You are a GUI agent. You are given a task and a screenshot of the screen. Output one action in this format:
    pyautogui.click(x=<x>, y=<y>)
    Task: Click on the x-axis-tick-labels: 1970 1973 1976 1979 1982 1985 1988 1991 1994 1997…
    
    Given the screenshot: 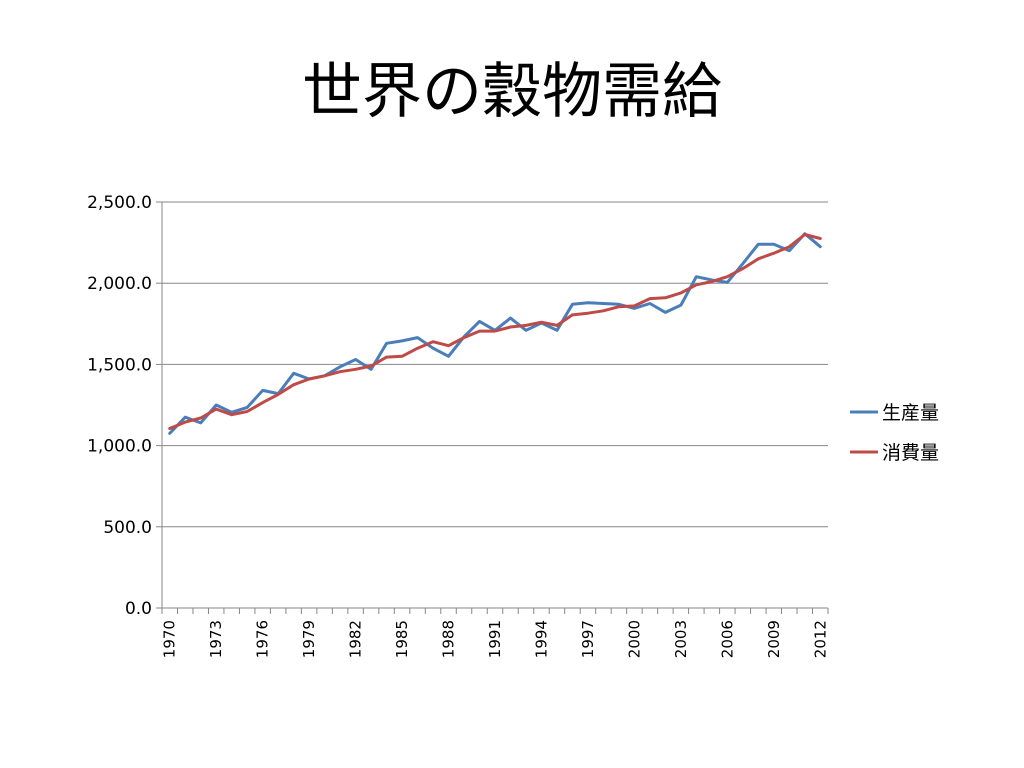 What is the action you would take?
    pyautogui.click(x=495, y=639)
    